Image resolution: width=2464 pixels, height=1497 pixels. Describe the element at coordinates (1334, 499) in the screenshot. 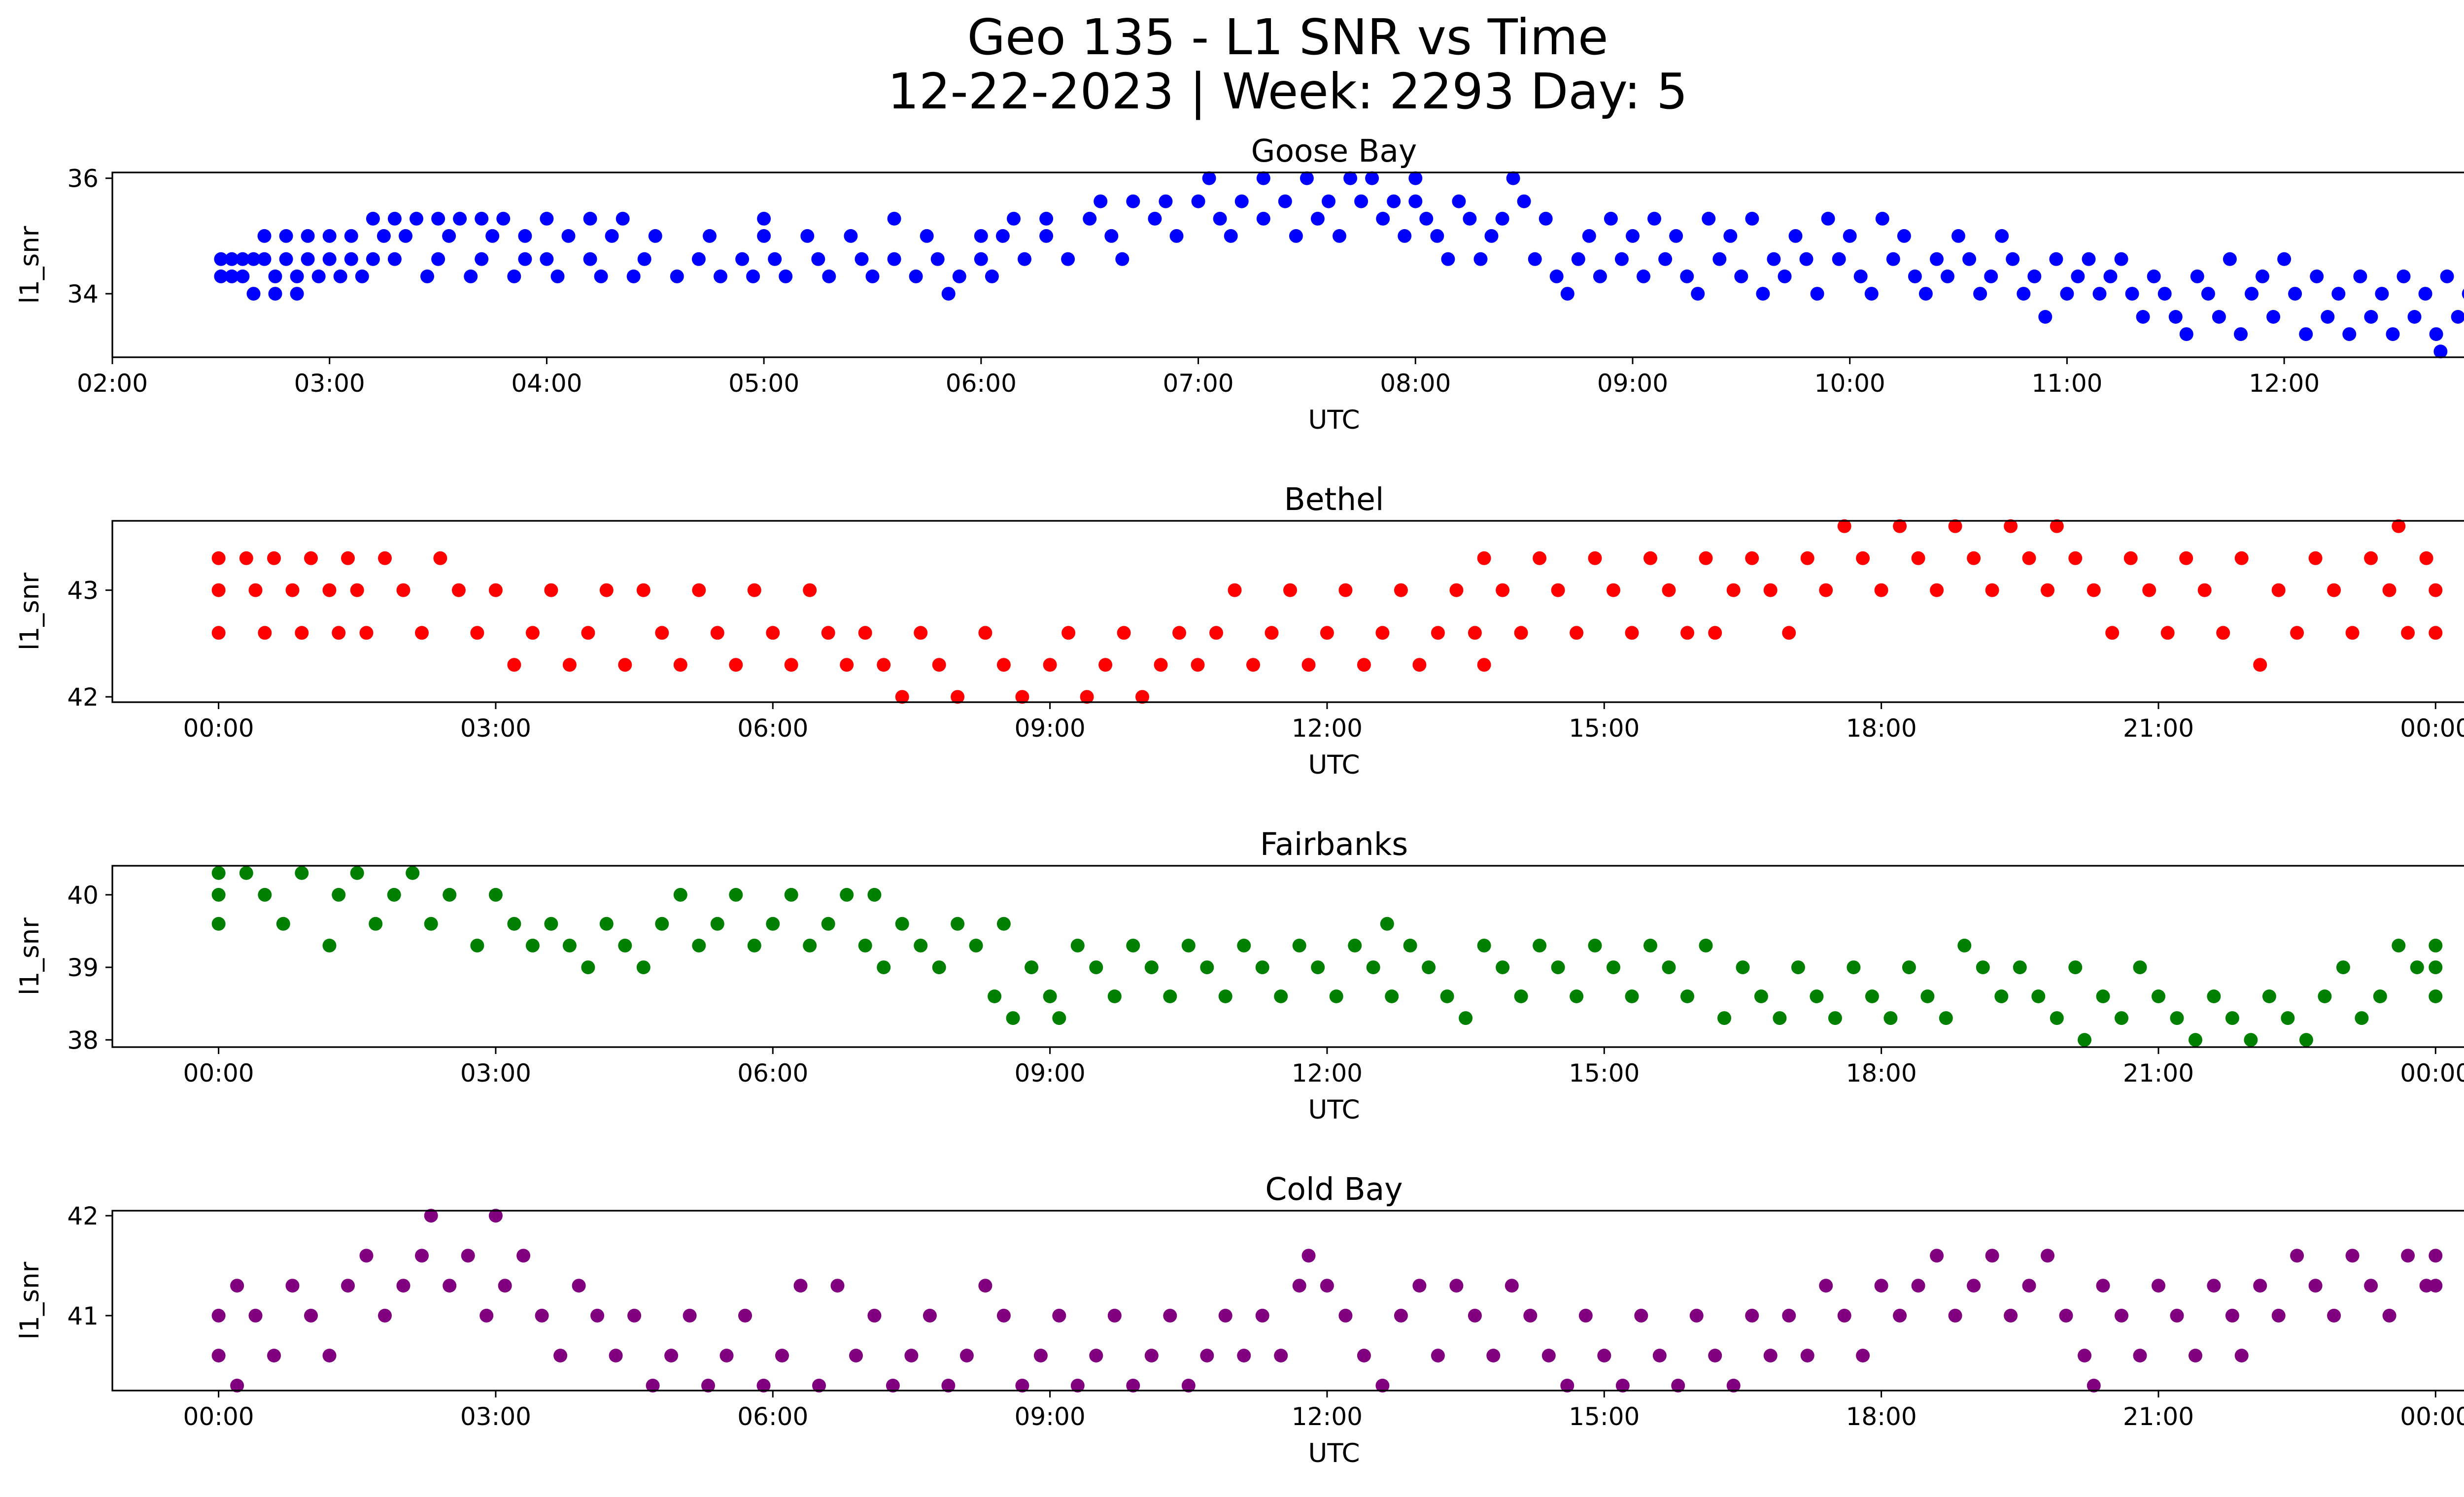

I see `subplot-title: Bethel` at that location.